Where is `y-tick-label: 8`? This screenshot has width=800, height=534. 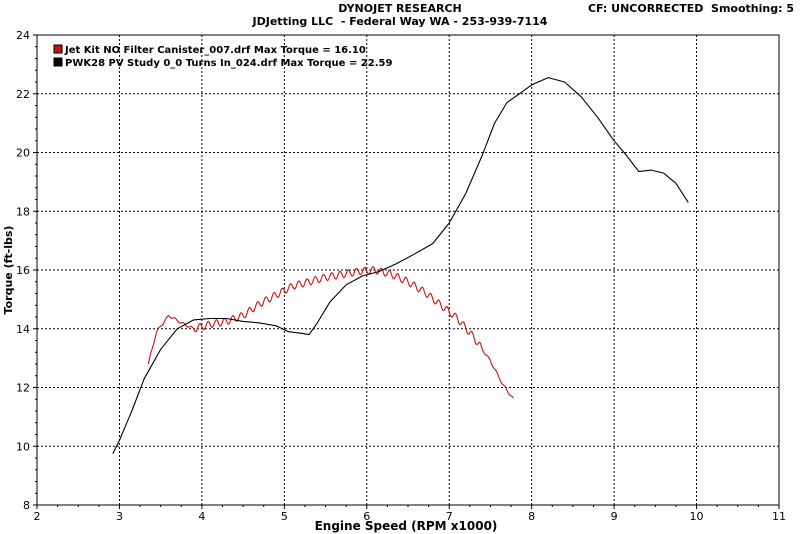 y-tick-label: 8 is located at coordinates (26, 505).